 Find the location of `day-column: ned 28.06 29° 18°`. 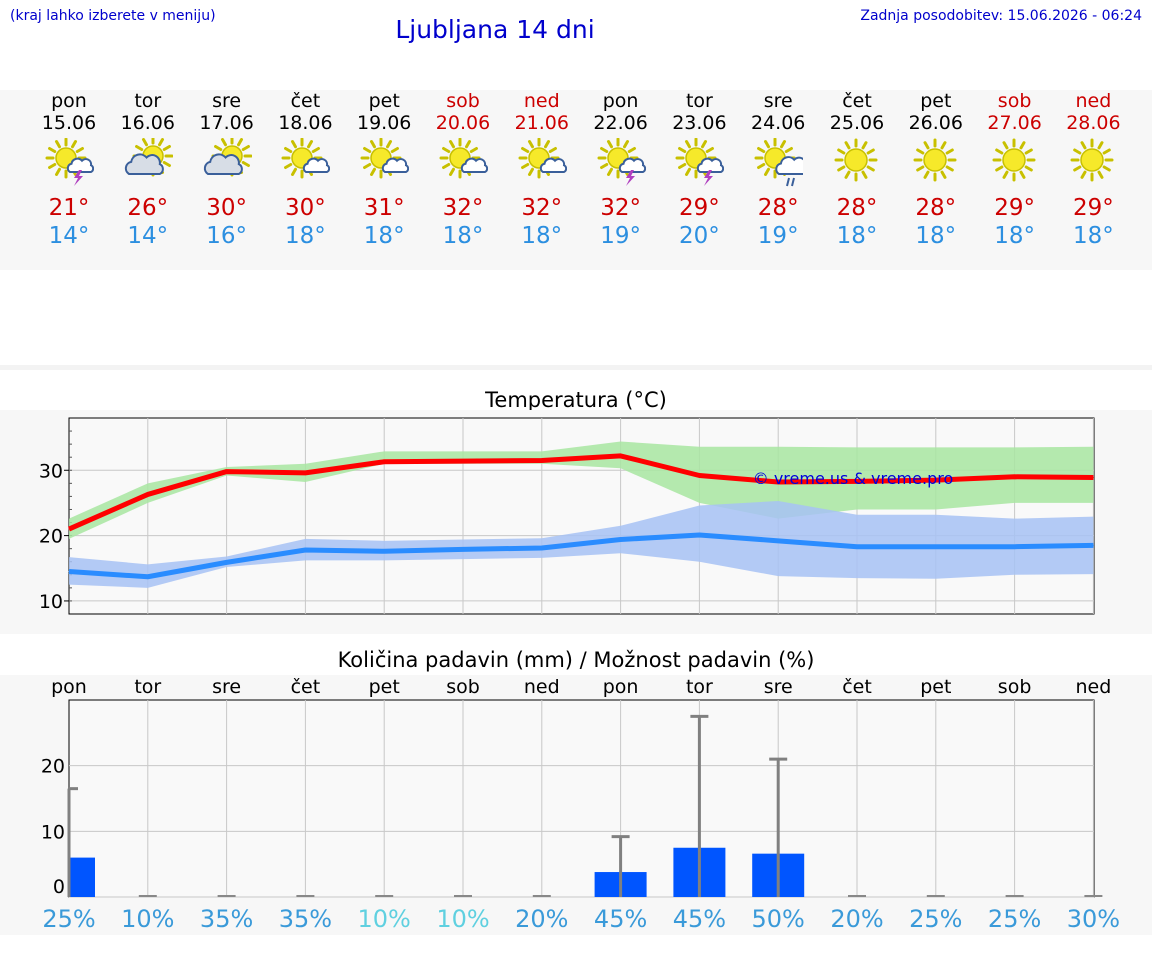

day-column: ned 28.06 29° 18° is located at coordinates (1093, 170).